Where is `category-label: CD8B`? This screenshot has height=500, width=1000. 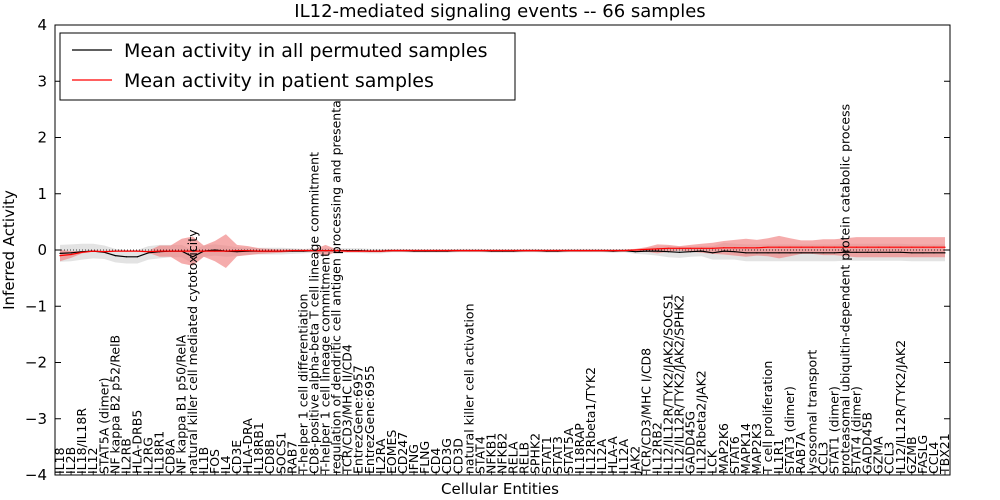
category-label: CD8B is located at coordinates (269, 456).